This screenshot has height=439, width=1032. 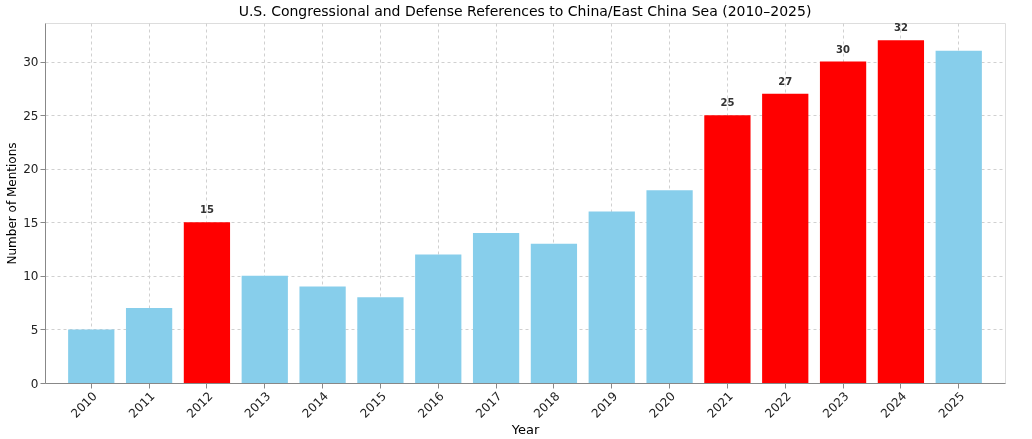 What do you see at coordinates (31, 169) in the screenshot?
I see `y-tick-label: 20` at bounding box center [31, 169].